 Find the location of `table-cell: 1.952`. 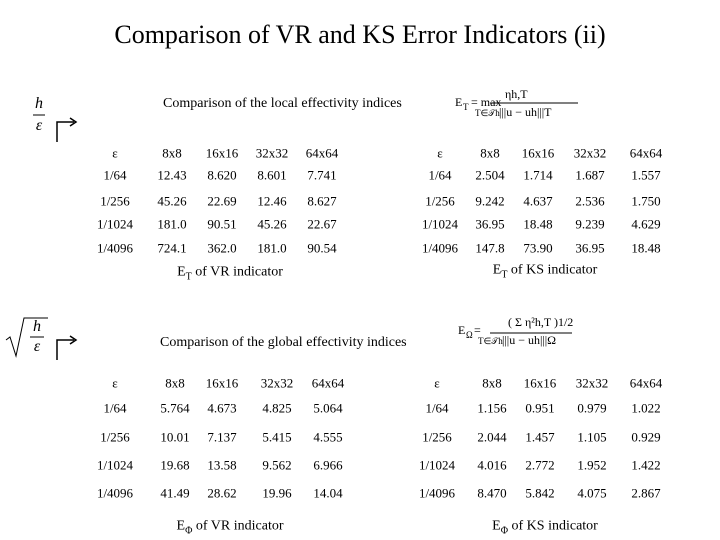

table-cell: 1.952 is located at coordinates (592, 465).